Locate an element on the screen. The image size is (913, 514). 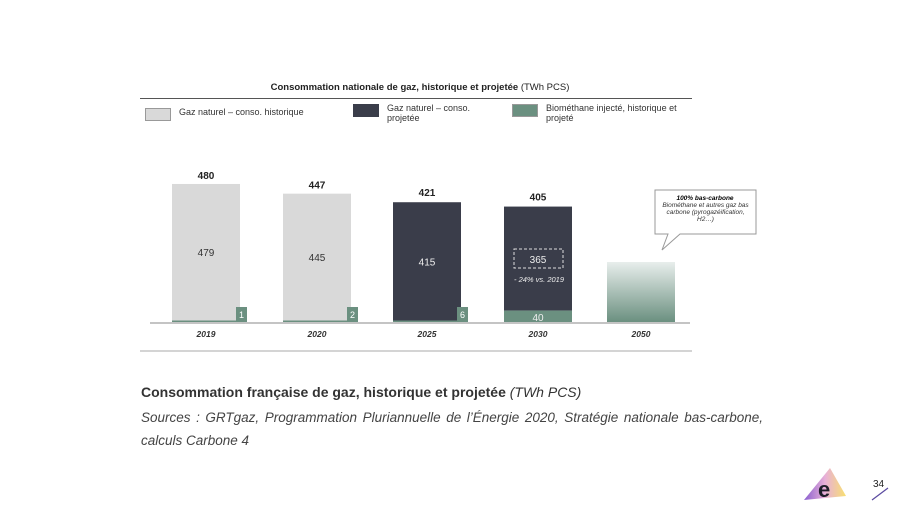
x-tick-label: 2020 is located at coordinates (317, 334).